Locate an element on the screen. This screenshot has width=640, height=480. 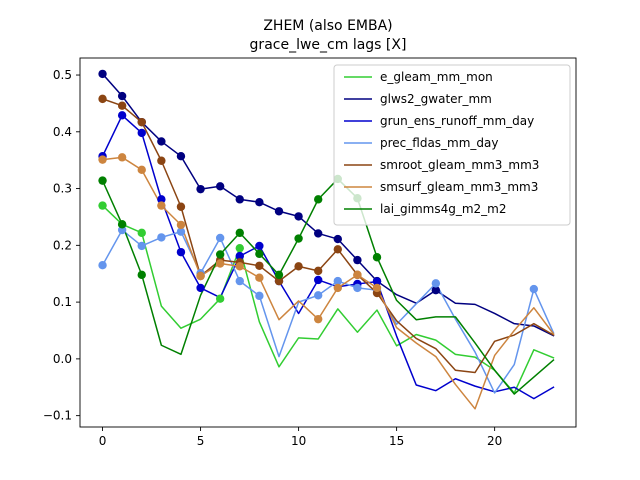
x-tick-label-10: 10 is located at coordinates (298, 441).